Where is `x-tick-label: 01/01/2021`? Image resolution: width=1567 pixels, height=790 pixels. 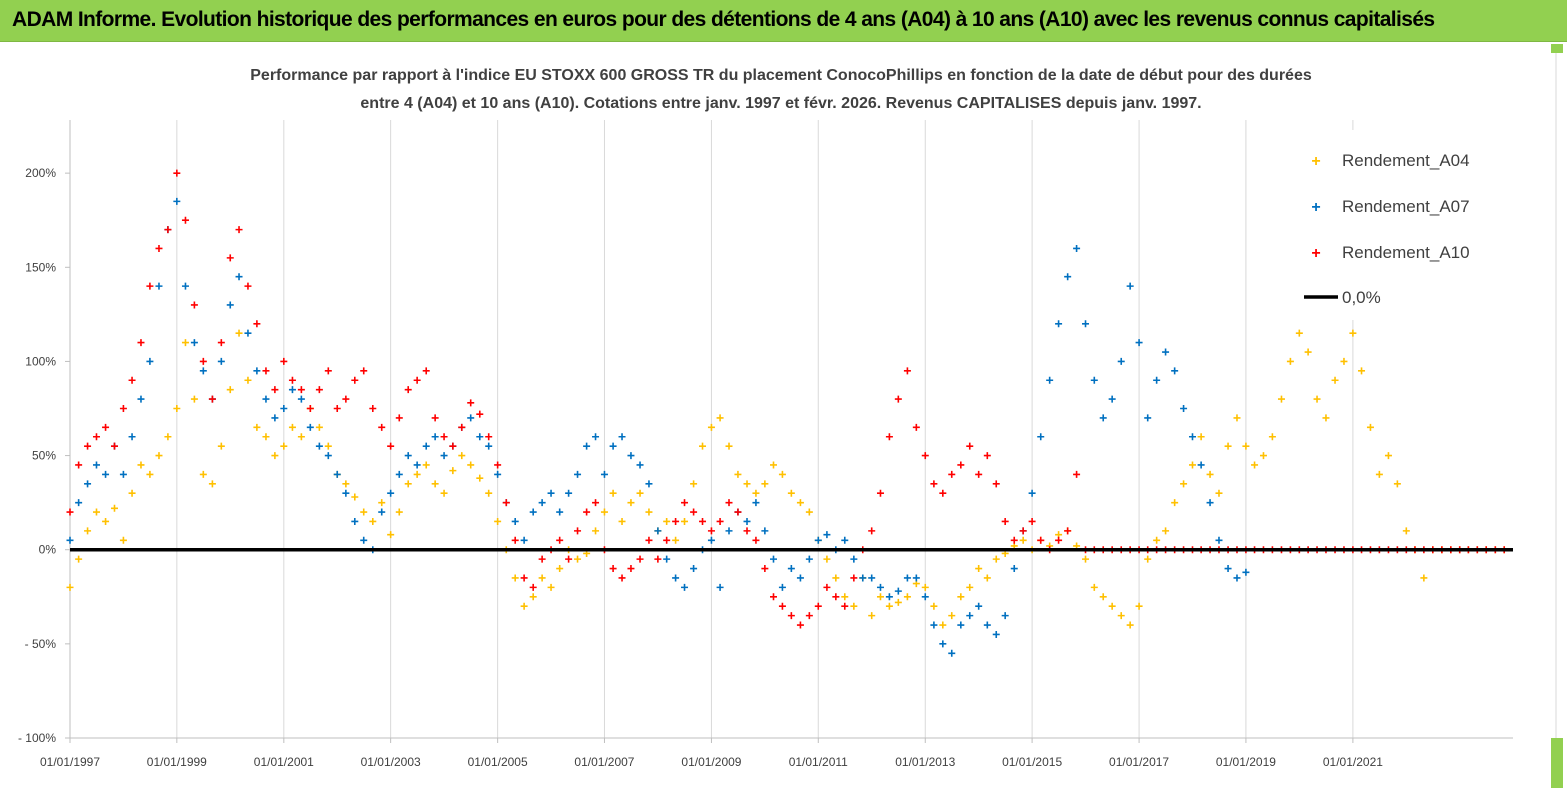
x-tick-label: 01/01/2021 is located at coordinates (1353, 762).